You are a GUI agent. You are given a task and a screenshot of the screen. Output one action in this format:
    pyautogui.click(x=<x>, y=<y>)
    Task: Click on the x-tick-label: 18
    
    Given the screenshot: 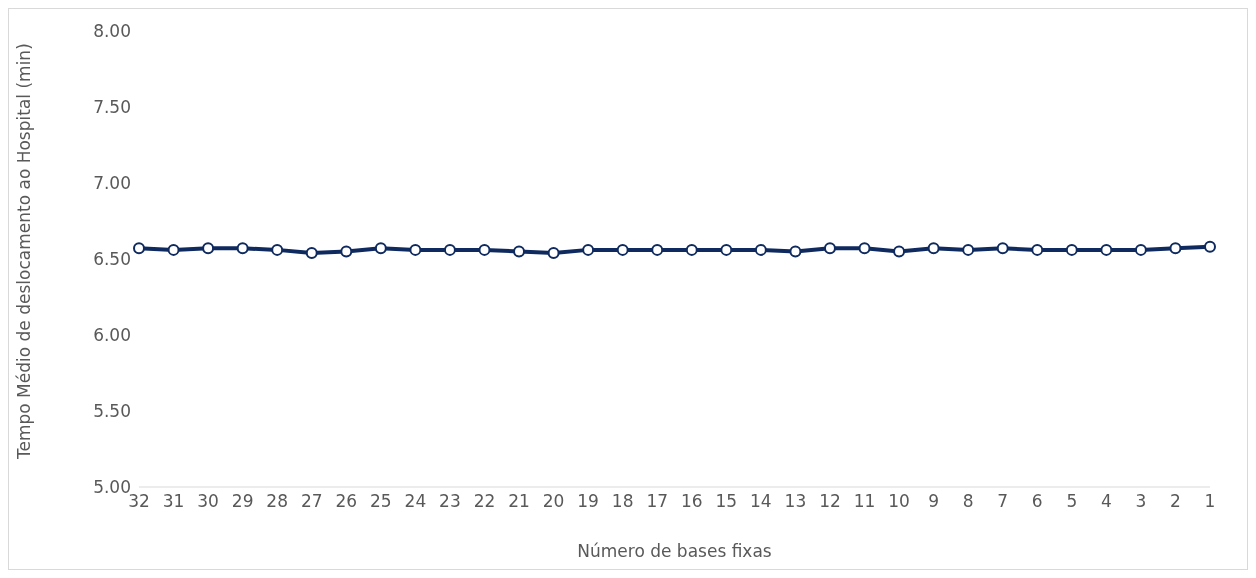 What is the action you would take?
    pyautogui.click(x=622, y=501)
    